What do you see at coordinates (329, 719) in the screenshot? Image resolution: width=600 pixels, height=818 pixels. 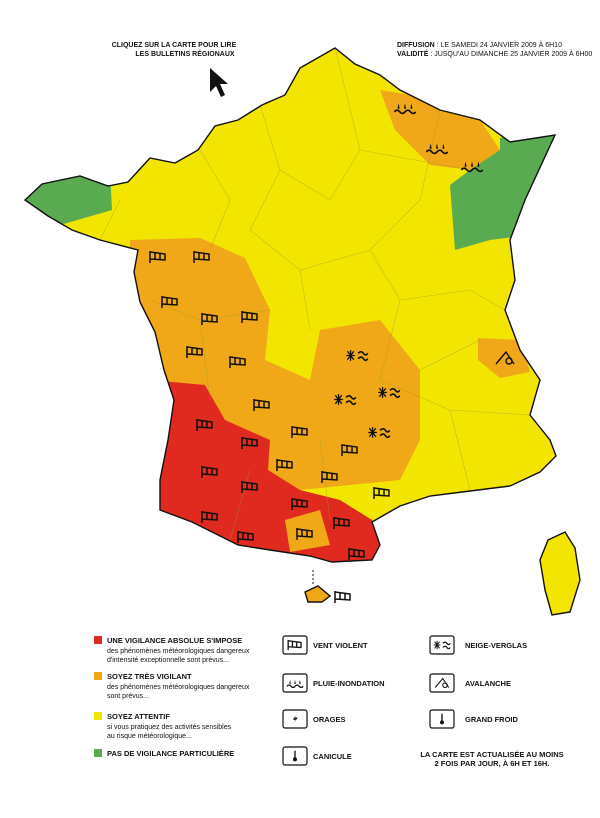 I see `phenomenon-label: ORAGES` at bounding box center [329, 719].